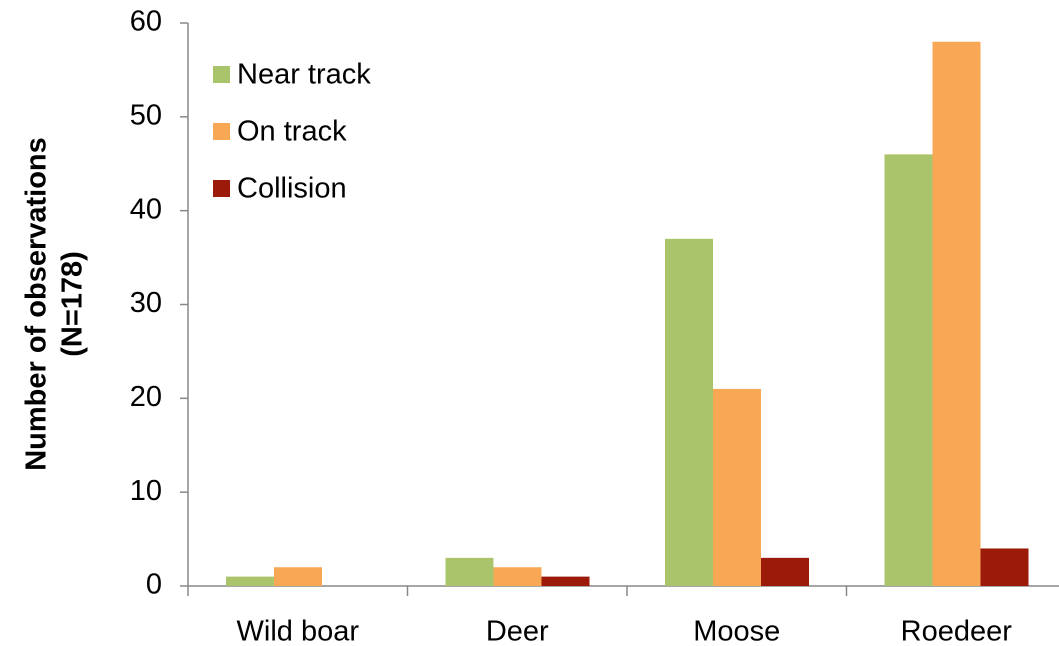 This screenshot has height=646, width=1059. What do you see at coordinates (55, 304) in the screenshot?
I see `y-axis-label: Number of observations (N=178)` at bounding box center [55, 304].